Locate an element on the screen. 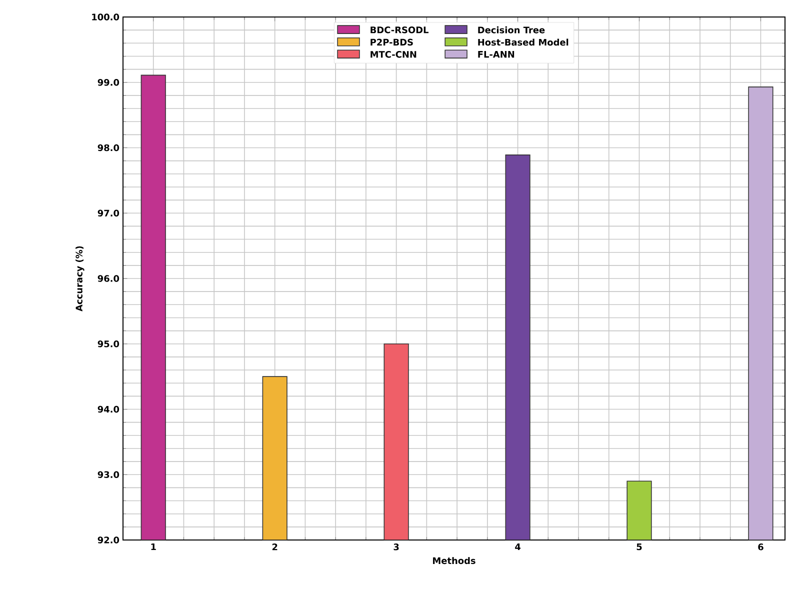  y-tick-label: 100.0 is located at coordinates (106, 17).